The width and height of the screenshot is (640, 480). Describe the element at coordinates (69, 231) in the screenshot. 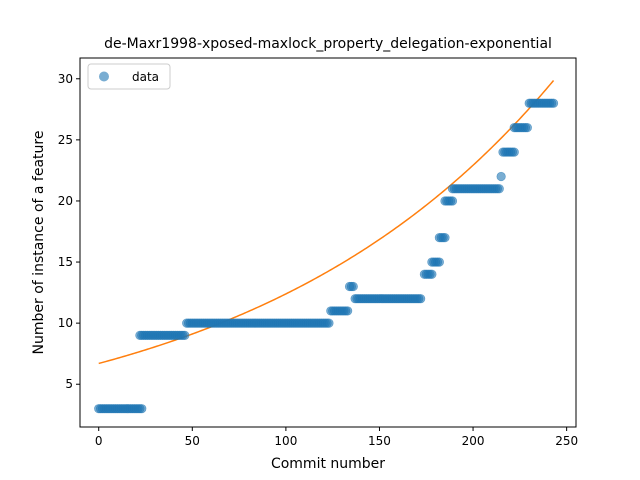

I see `y-axis-ticks: 5 10 15 20 25 30` at that location.